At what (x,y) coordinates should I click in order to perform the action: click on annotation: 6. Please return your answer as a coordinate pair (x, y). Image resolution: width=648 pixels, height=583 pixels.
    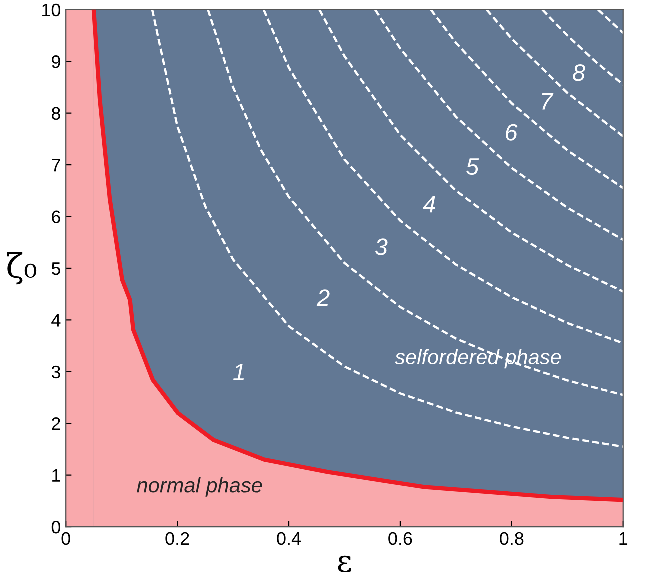
    Looking at the image, I should click on (512, 132).